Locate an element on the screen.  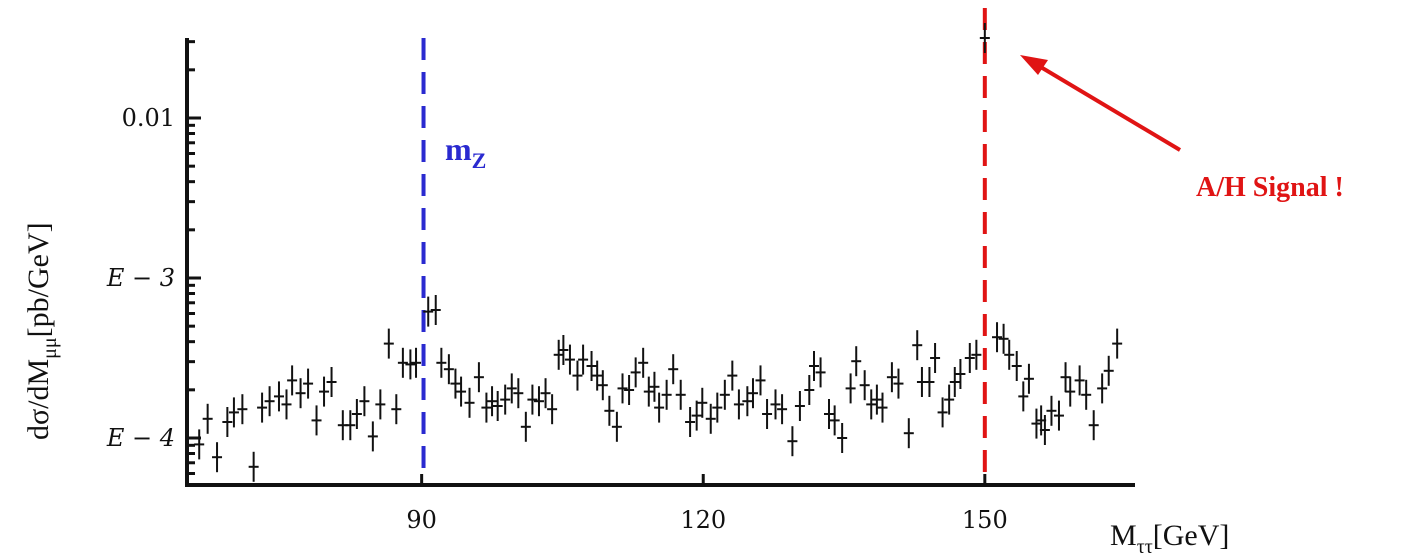
signal-arrow-shaft is located at coordinates (1107, 106).